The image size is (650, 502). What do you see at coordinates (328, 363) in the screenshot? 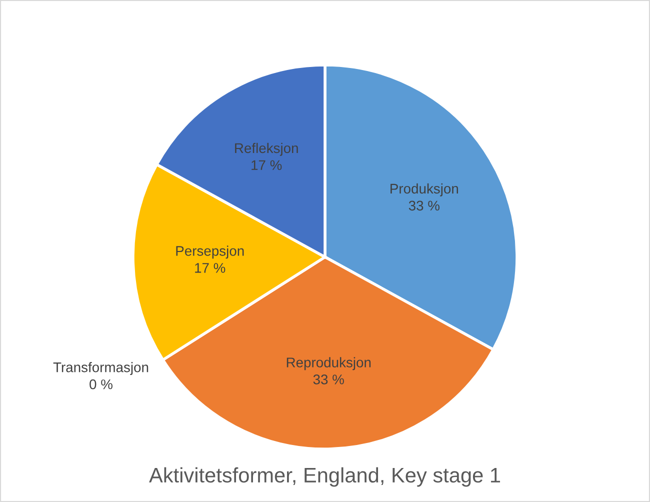
I see `slice-label: Reproduksjon` at bounding box center [328, 363].